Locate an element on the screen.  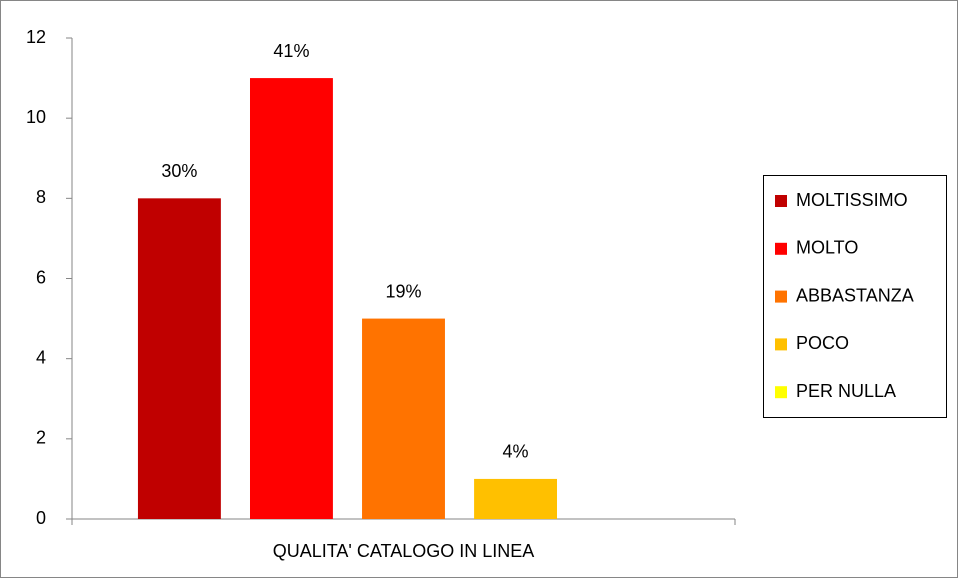
y-tick-label: 6 is located at coordinates (41, 277).